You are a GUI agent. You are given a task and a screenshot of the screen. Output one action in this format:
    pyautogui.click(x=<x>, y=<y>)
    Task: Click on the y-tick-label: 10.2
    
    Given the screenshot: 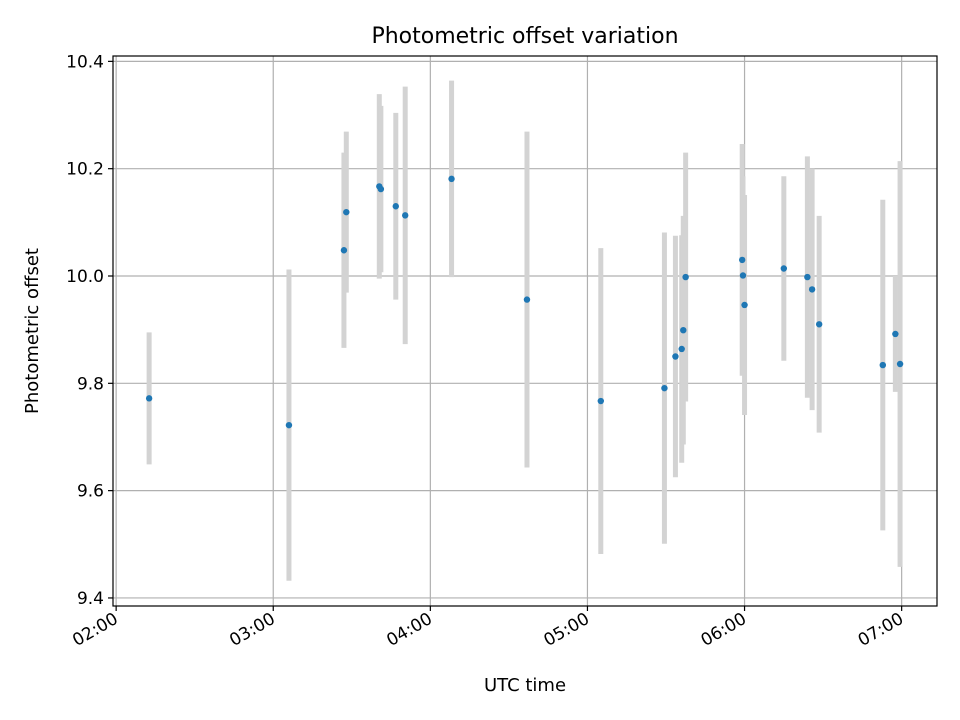 What is the action you would take?
    pyautogui.click(x=85, y=170)
    